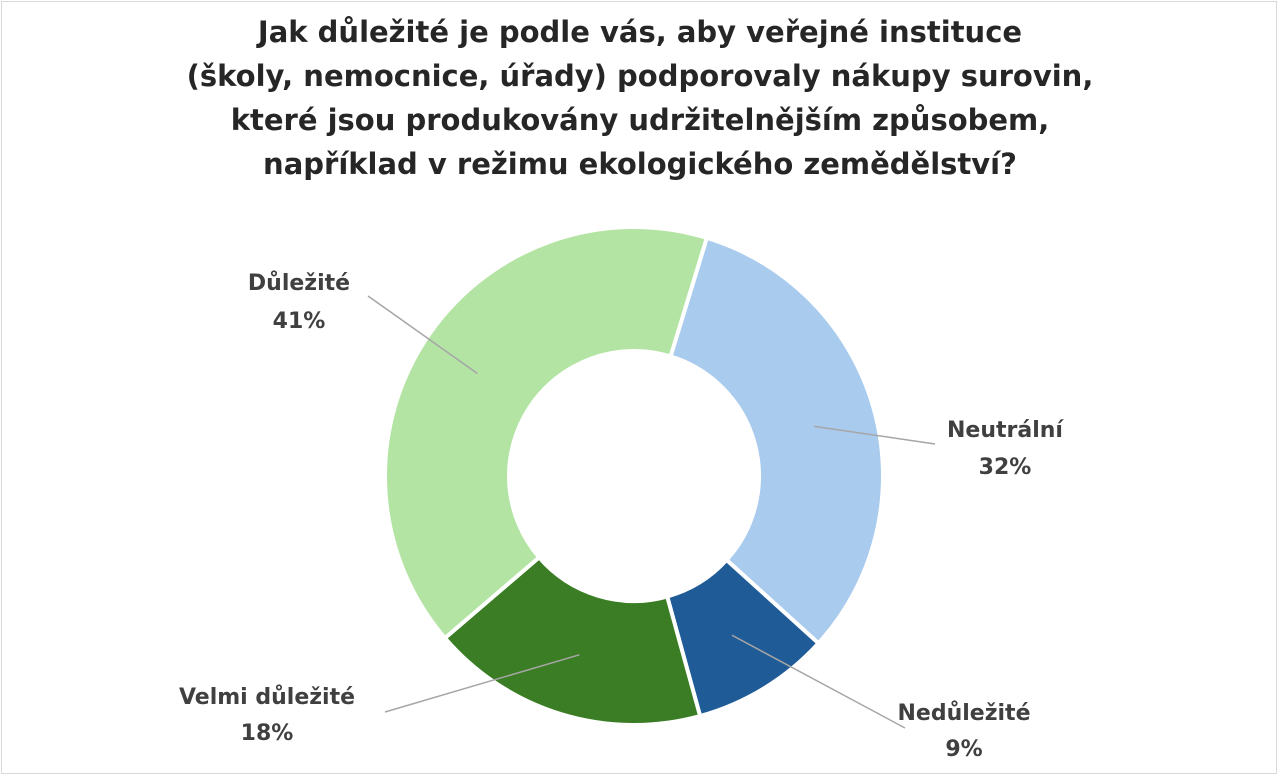  What do you see at coordinates (963, 749) in the screenshot?
I see `value-label-nedulezite: 9%` at bounding box center [963, 749].